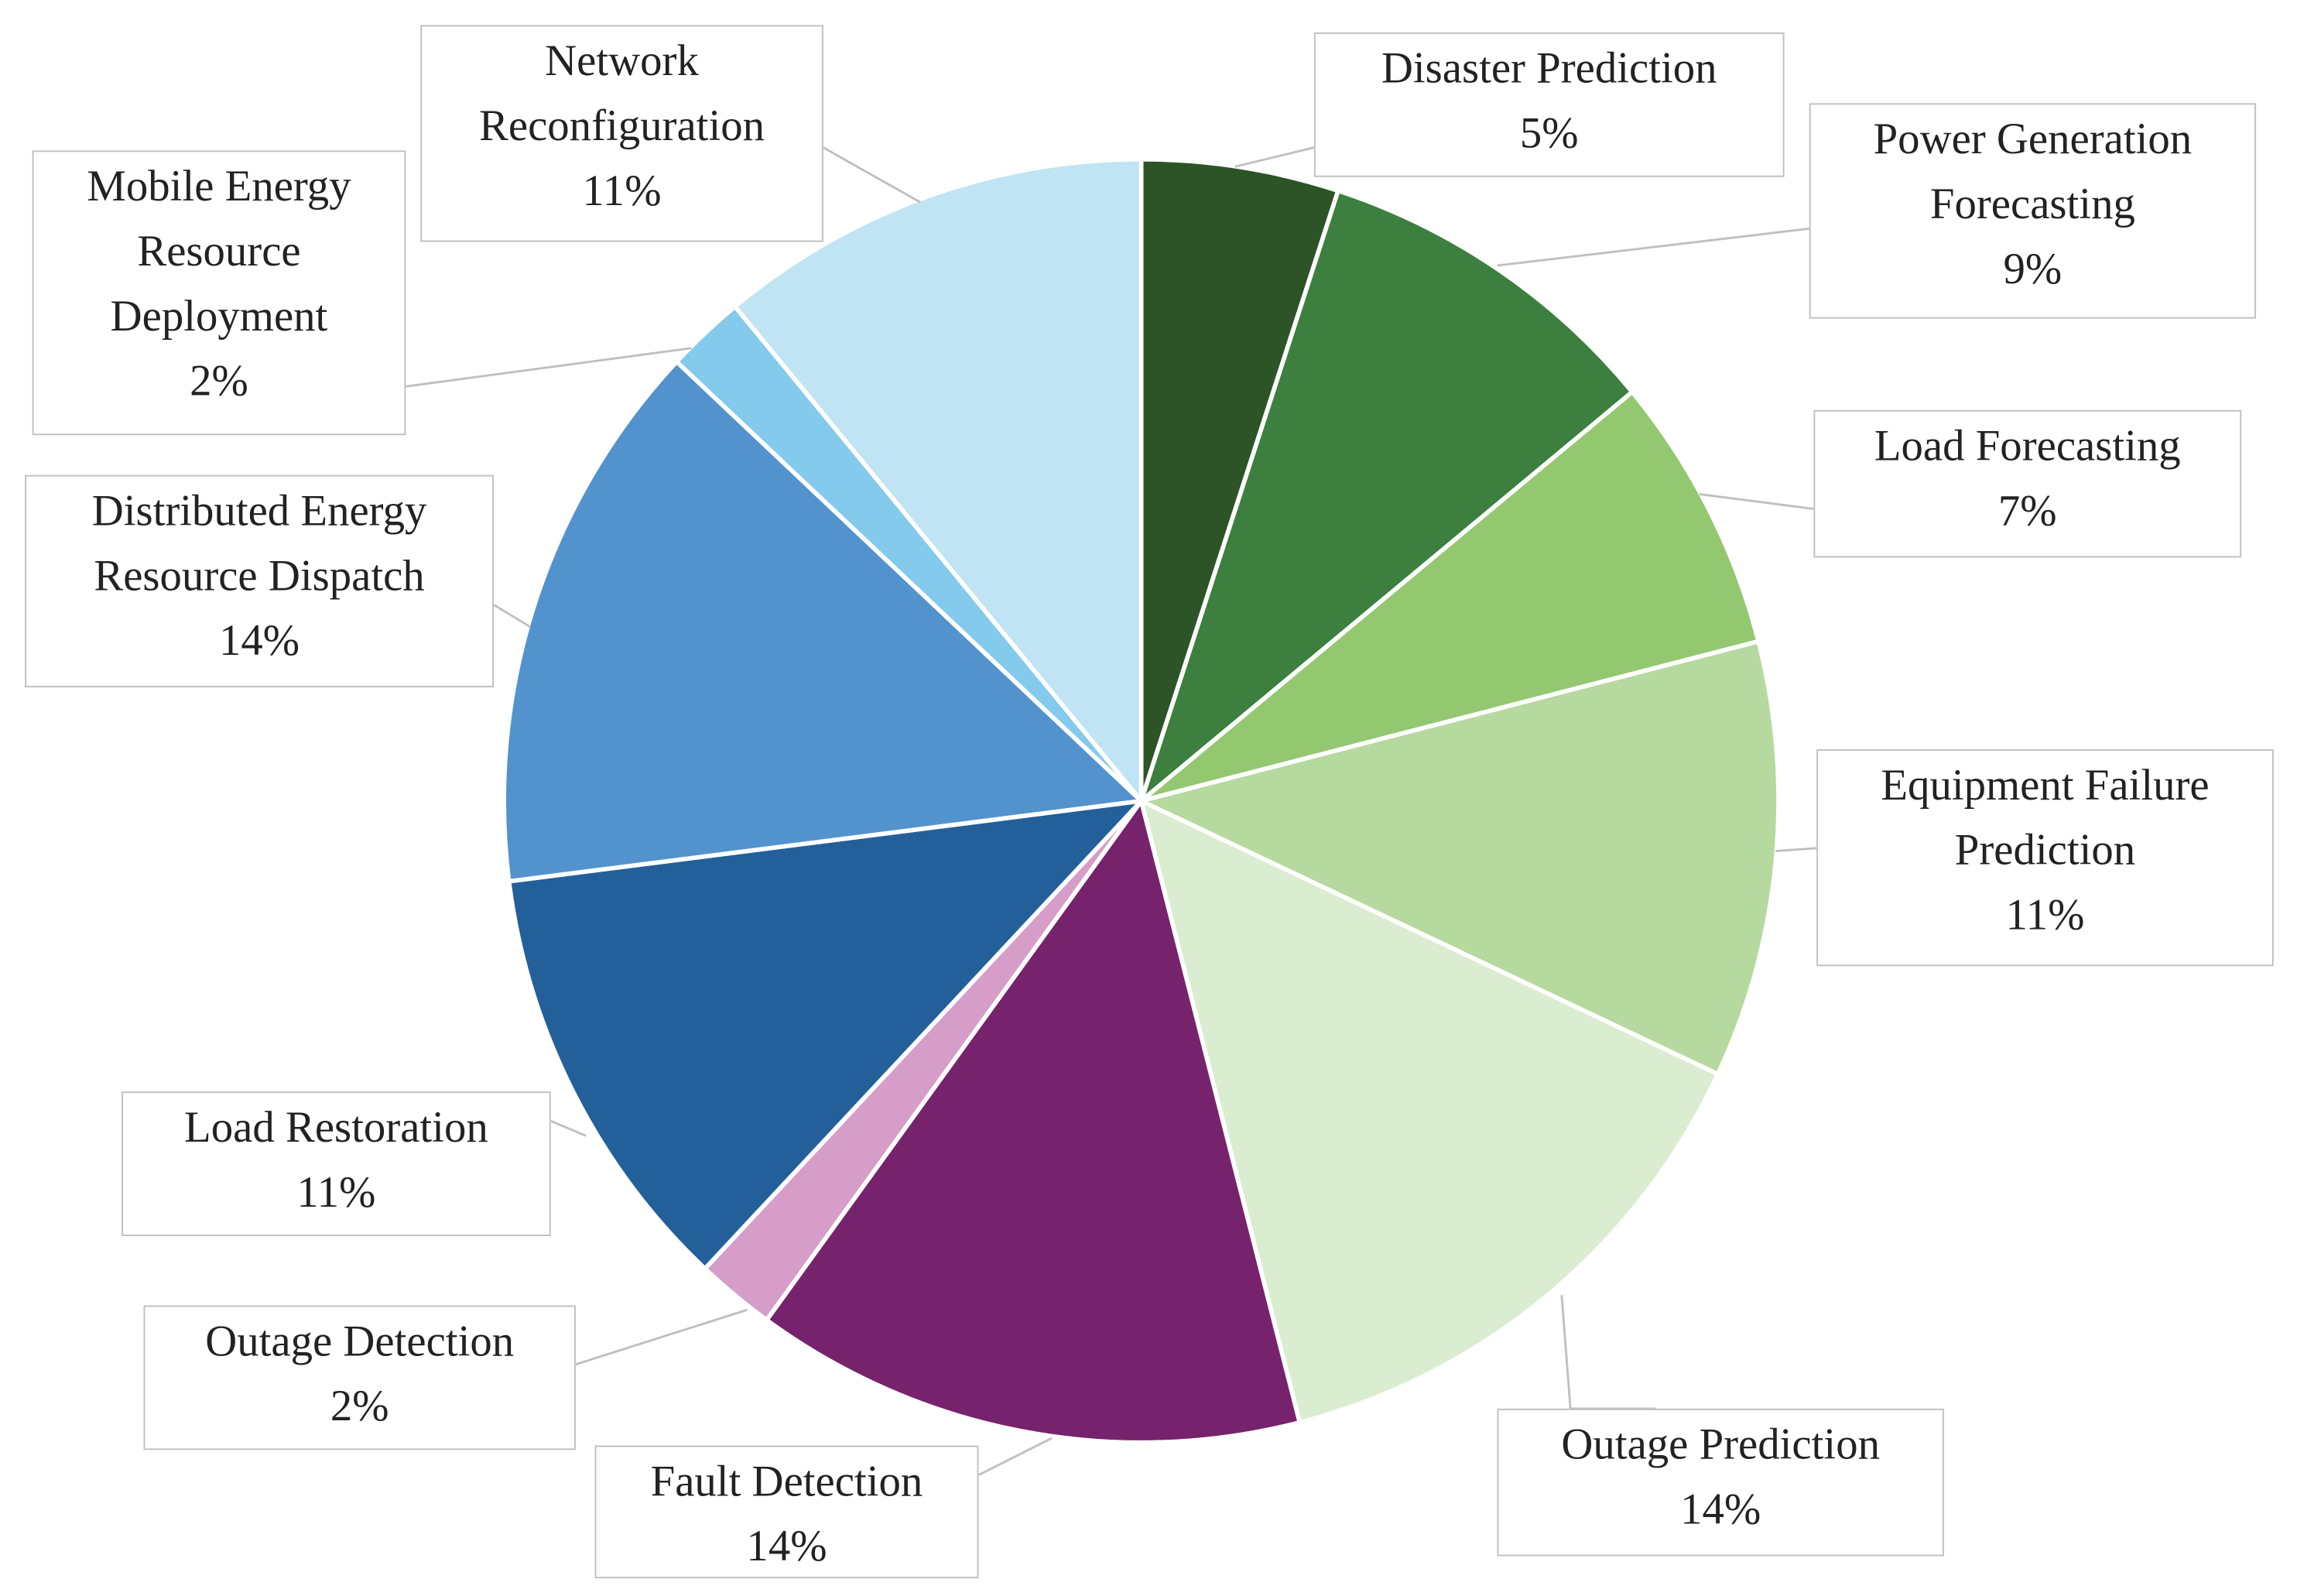 This screenshot has height=1596, width=2297. I want to click on category-label: Equipment Failure Prediction, so click(2045, 818).